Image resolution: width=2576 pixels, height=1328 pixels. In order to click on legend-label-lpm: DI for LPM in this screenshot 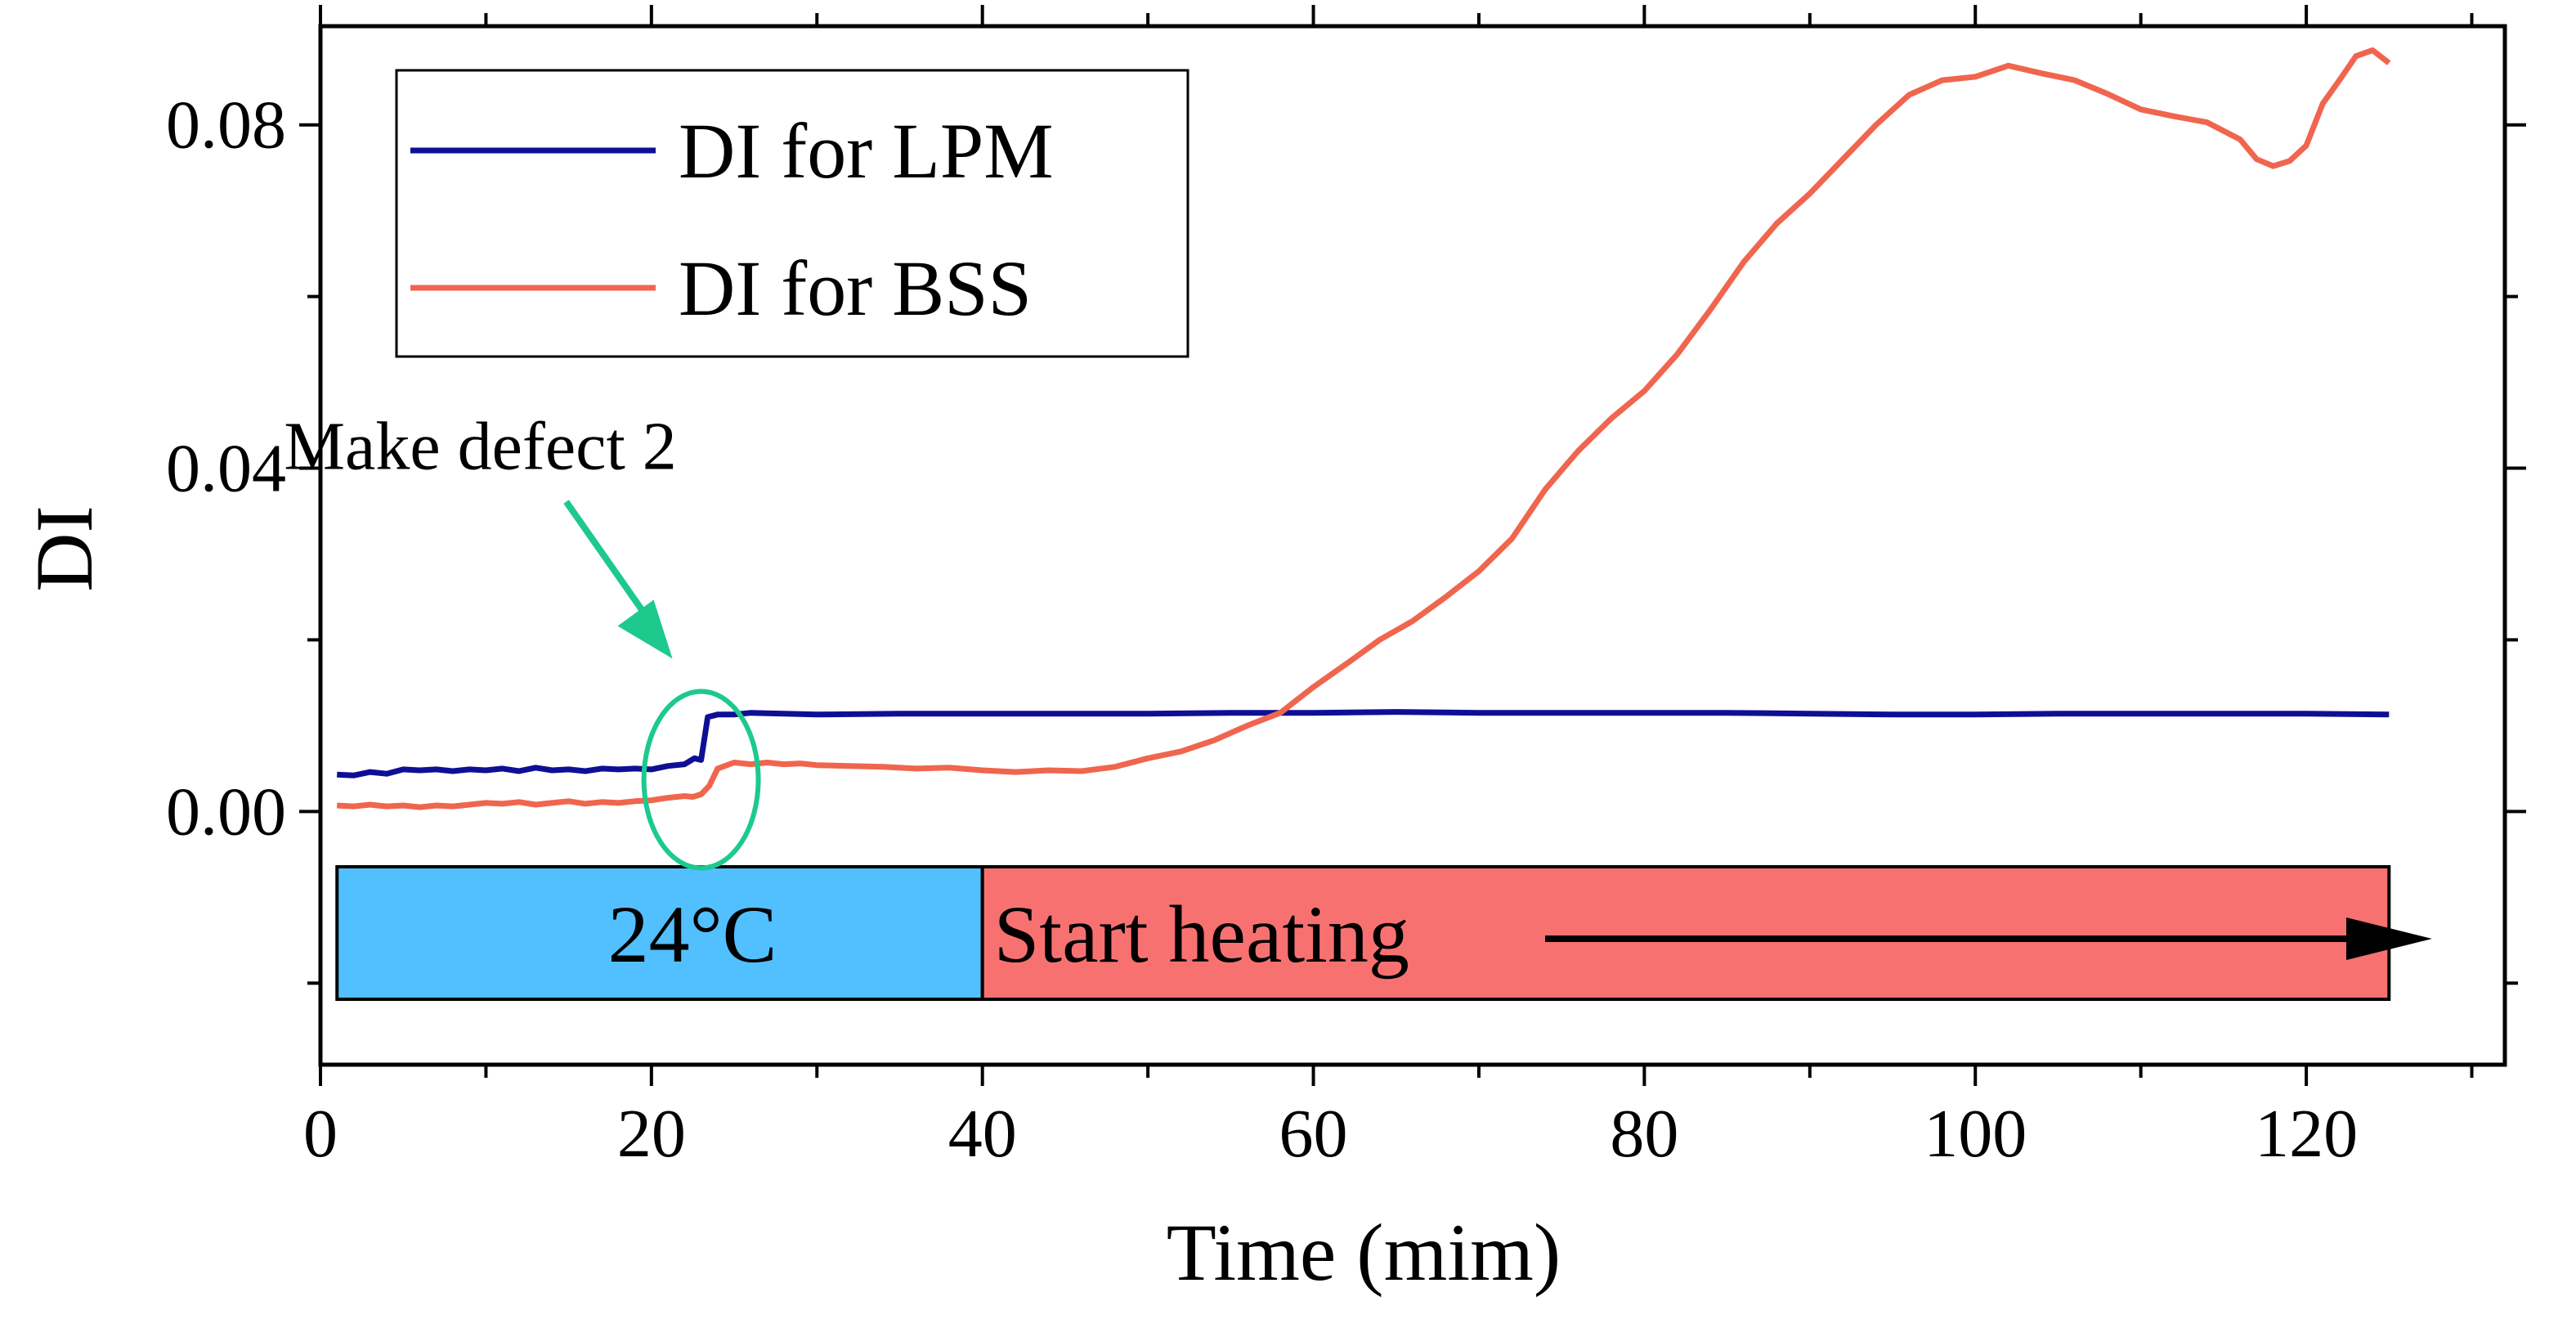, I will do `click(867, 151)`.